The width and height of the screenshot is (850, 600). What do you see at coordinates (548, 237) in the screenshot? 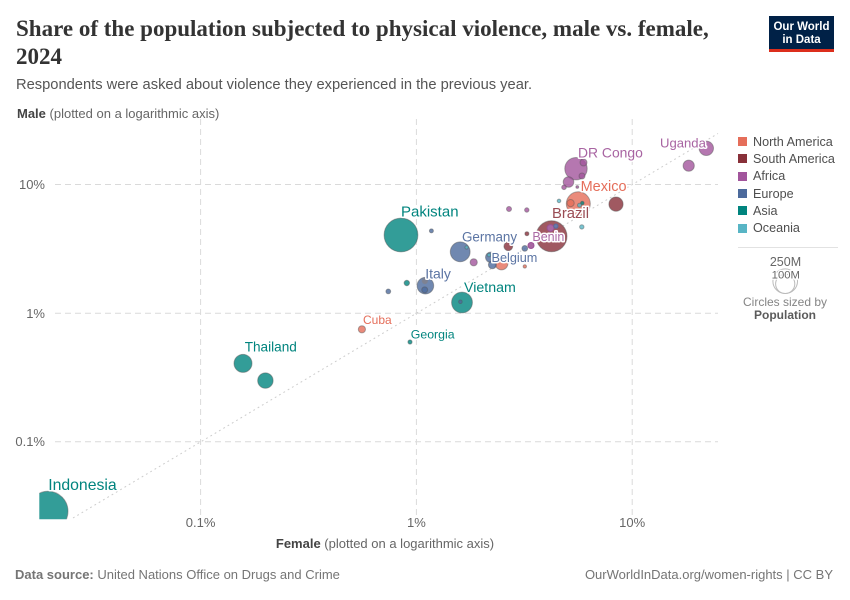
I see `svg-text: Benin` at bounding box center [548, 237].